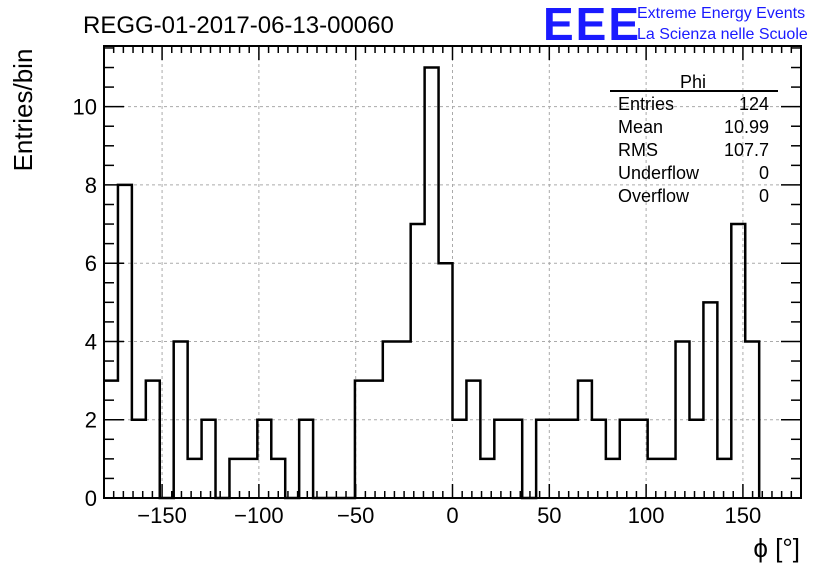  What do you see at coordinates (722, 34) in the screenshot?
I see `logo-line2: La Scienza nelle Scuole` at bounding box center [722, 34].